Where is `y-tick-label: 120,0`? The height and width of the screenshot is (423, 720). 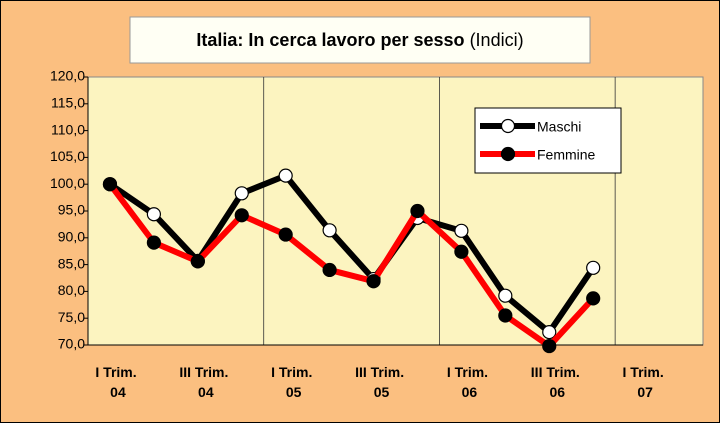 y-tick-label: 120,0 is located at coordinates (67, 76).